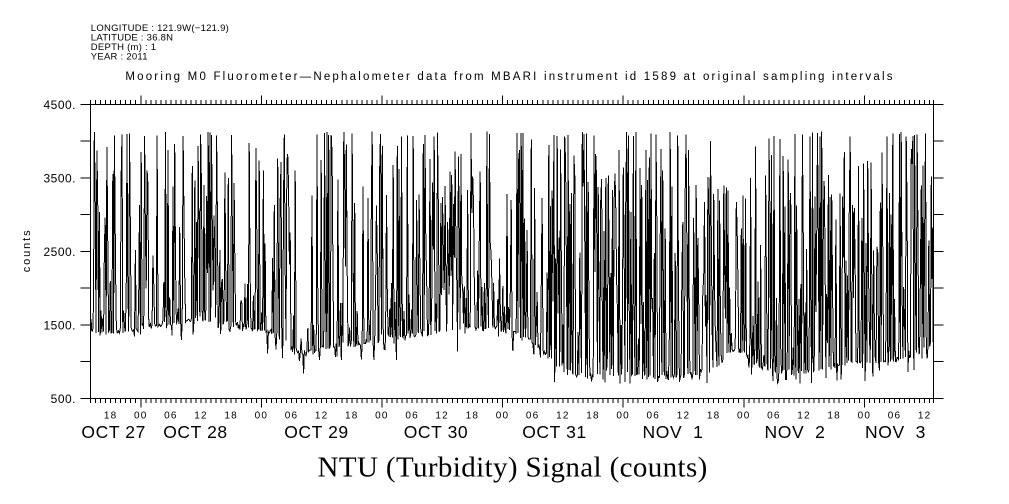 This screenshot has width=1009, height=504. What do you see at coordinates (27, 250) in the screenshot?
I see `svg-text: counts` at bounding box center [27, 250].